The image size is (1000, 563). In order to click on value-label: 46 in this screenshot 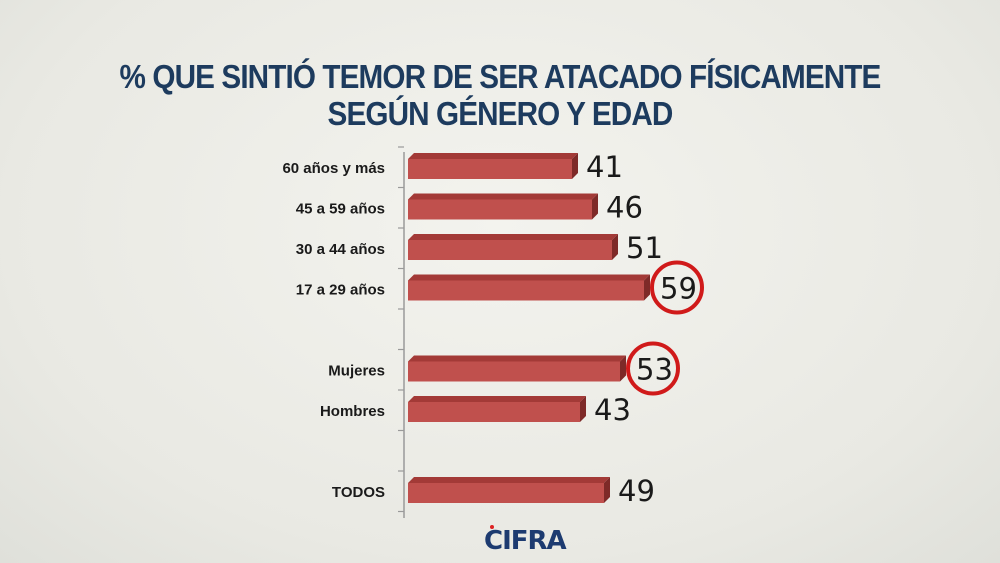, I will do `click(624, 208)`.